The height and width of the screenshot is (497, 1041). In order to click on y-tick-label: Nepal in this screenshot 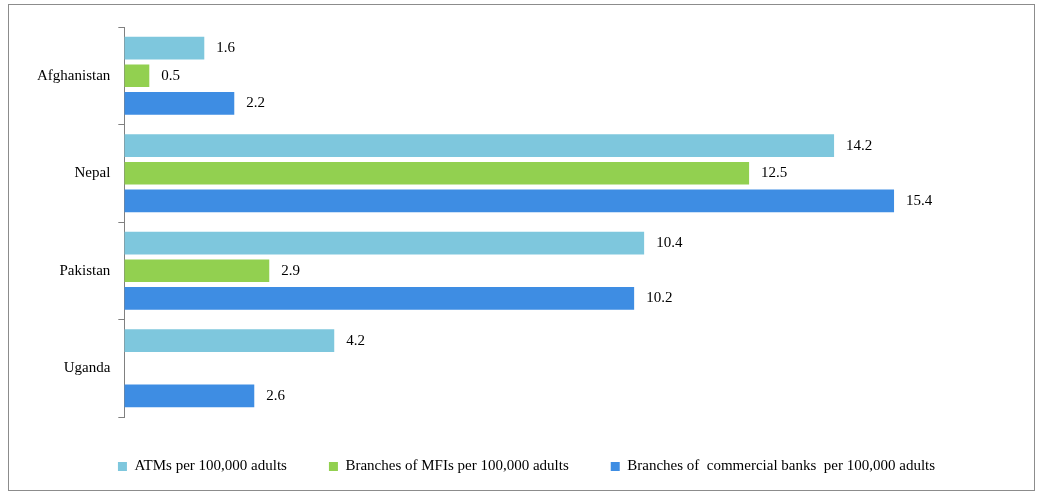, I will do `click(92, 172)`.